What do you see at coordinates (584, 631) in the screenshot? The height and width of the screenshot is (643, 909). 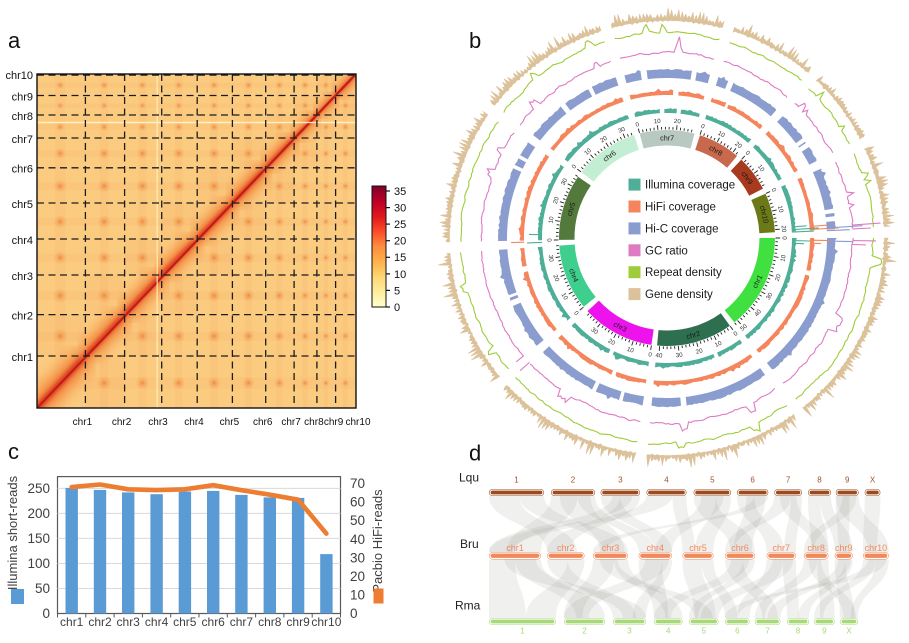 I see `svg-text: 2` at bounding box center [584, 631].